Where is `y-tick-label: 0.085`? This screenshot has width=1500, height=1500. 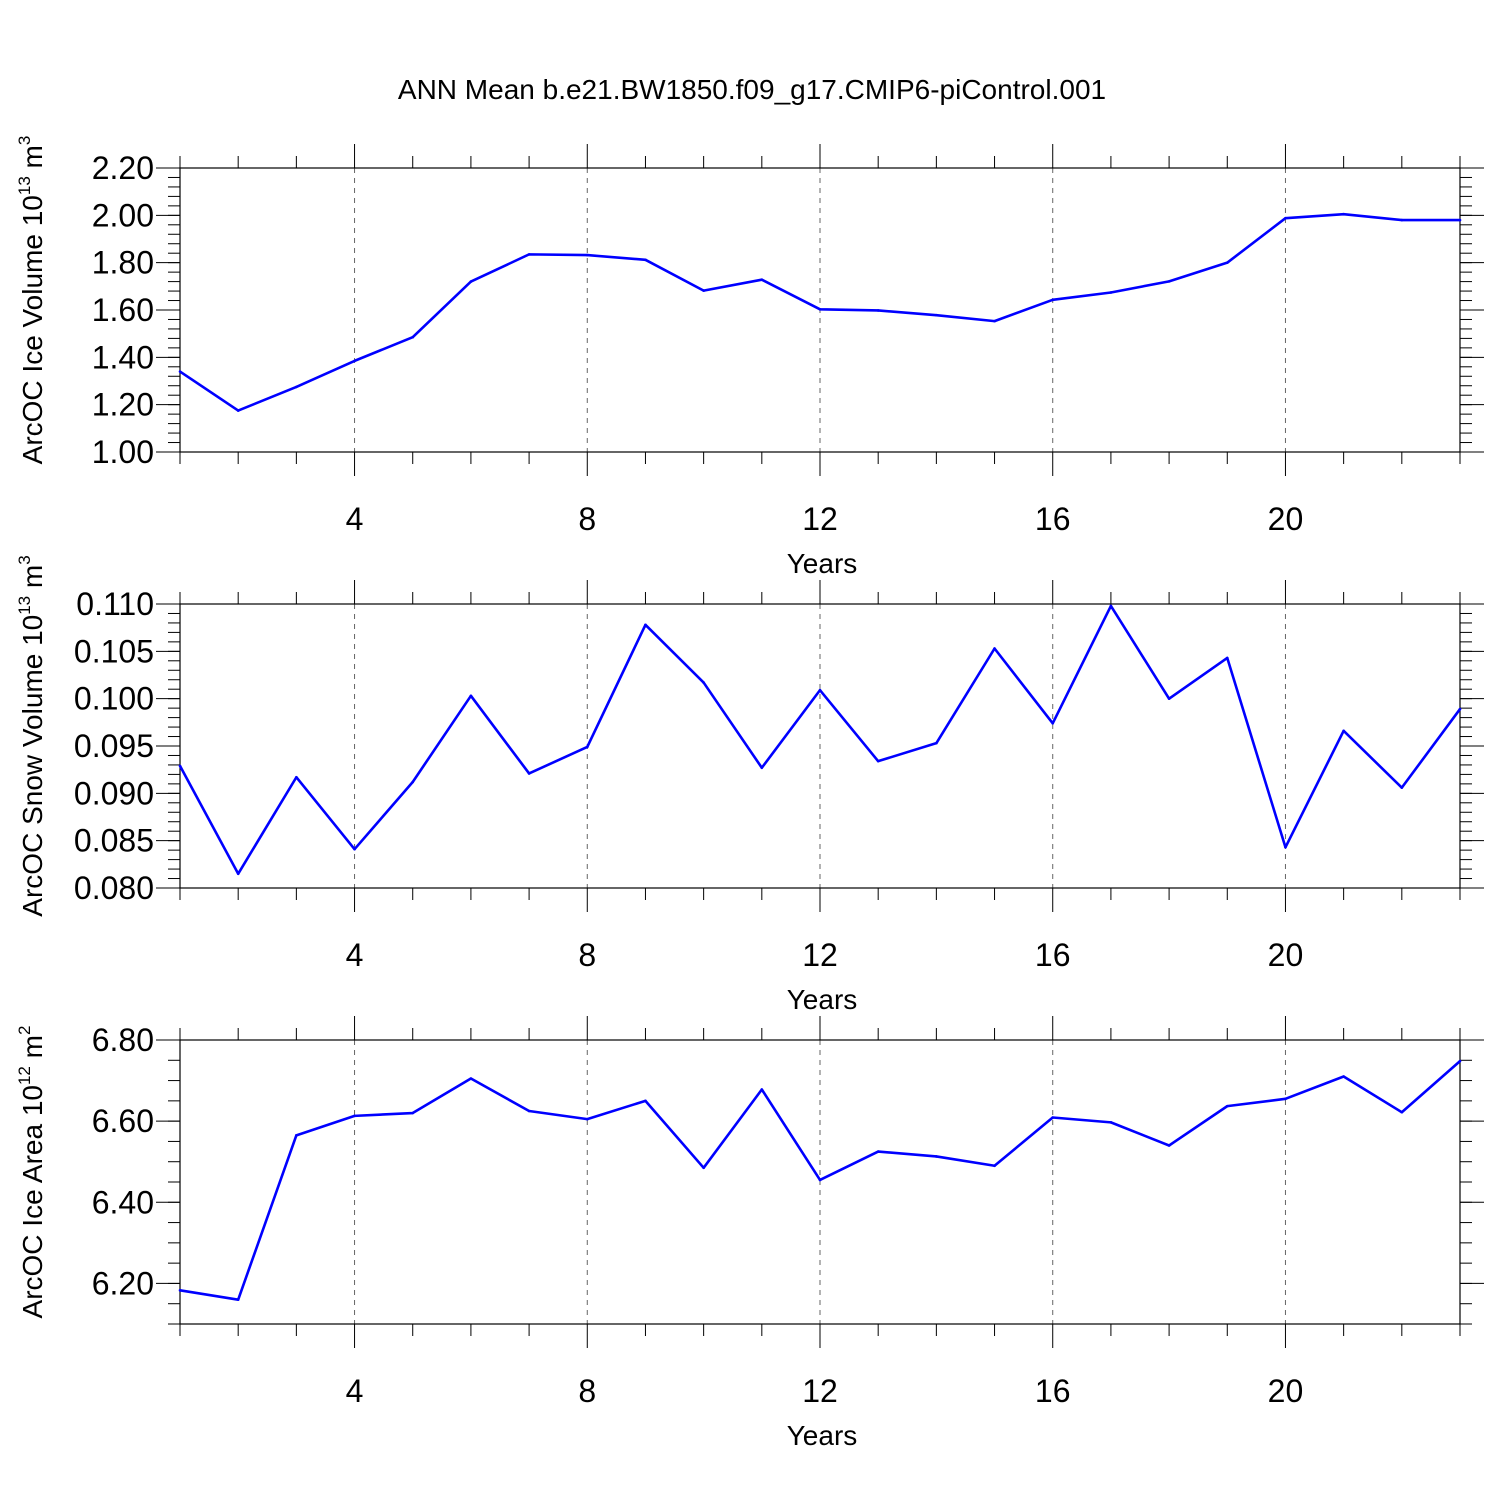 y-tick-label: 0.085 is located at coordinates (114, 841).